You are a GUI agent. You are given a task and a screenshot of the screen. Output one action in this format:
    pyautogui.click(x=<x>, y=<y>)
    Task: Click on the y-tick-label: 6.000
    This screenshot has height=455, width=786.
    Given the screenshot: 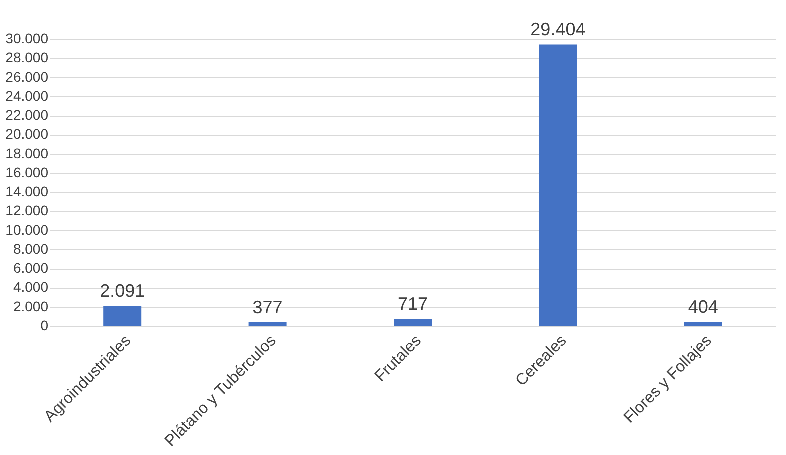 What is the action you would take?
    pyautogui.click(x=31, y=268)
    